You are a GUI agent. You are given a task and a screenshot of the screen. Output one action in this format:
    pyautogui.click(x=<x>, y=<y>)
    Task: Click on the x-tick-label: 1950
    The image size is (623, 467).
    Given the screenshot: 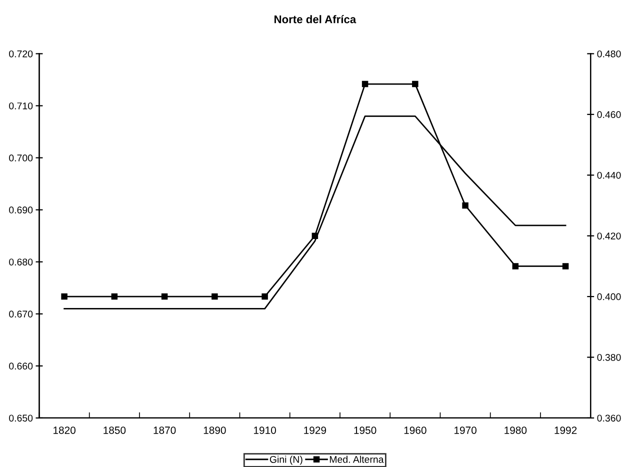 What is the action you would take?
    pyautogui.click(x=365, y=430)
    